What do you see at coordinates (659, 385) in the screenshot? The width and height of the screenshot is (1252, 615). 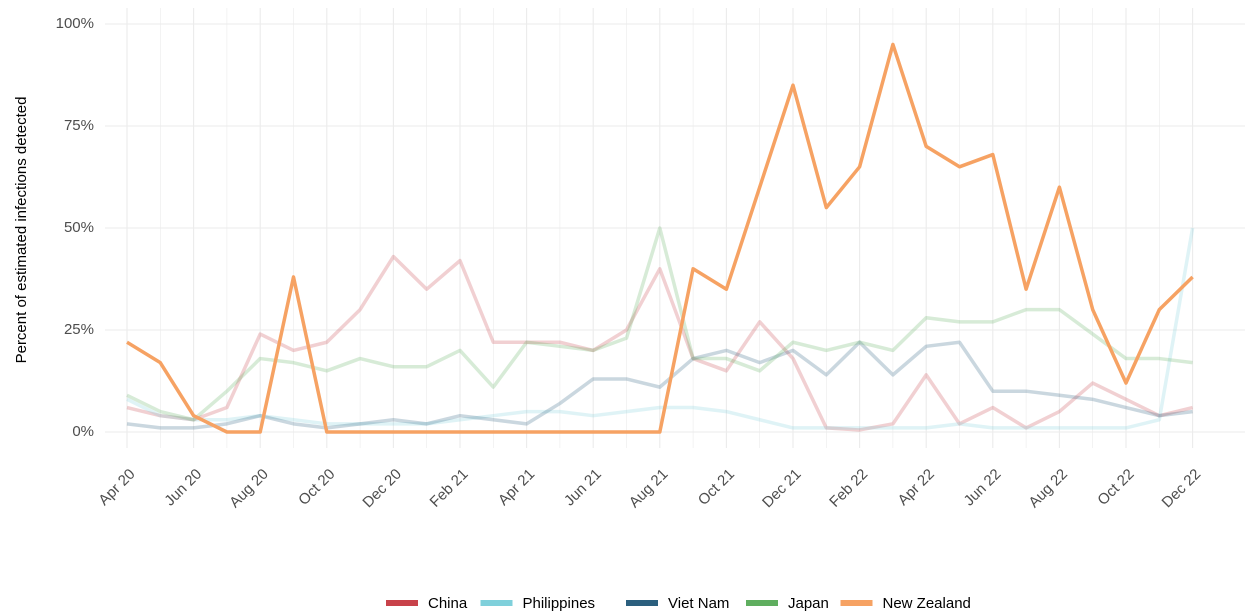 I see `series-line` at bounding box center [659, 385].